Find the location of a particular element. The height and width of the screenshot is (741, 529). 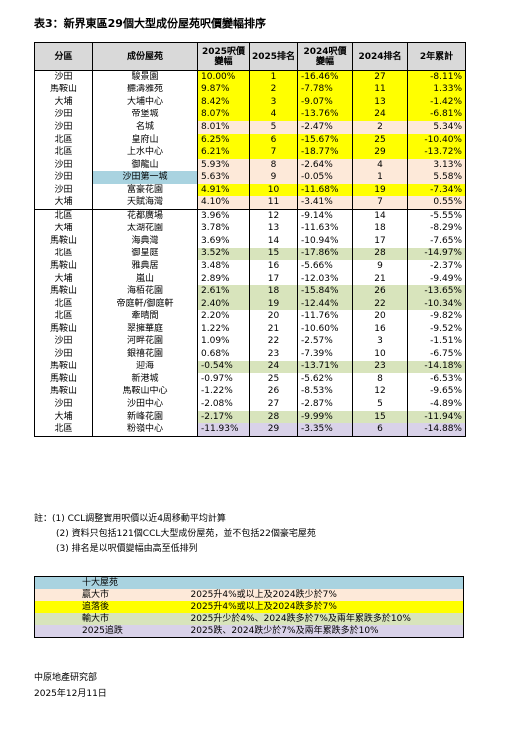

cell-2yr-cumulative: -13.72% is located at coordinates (436, 152).